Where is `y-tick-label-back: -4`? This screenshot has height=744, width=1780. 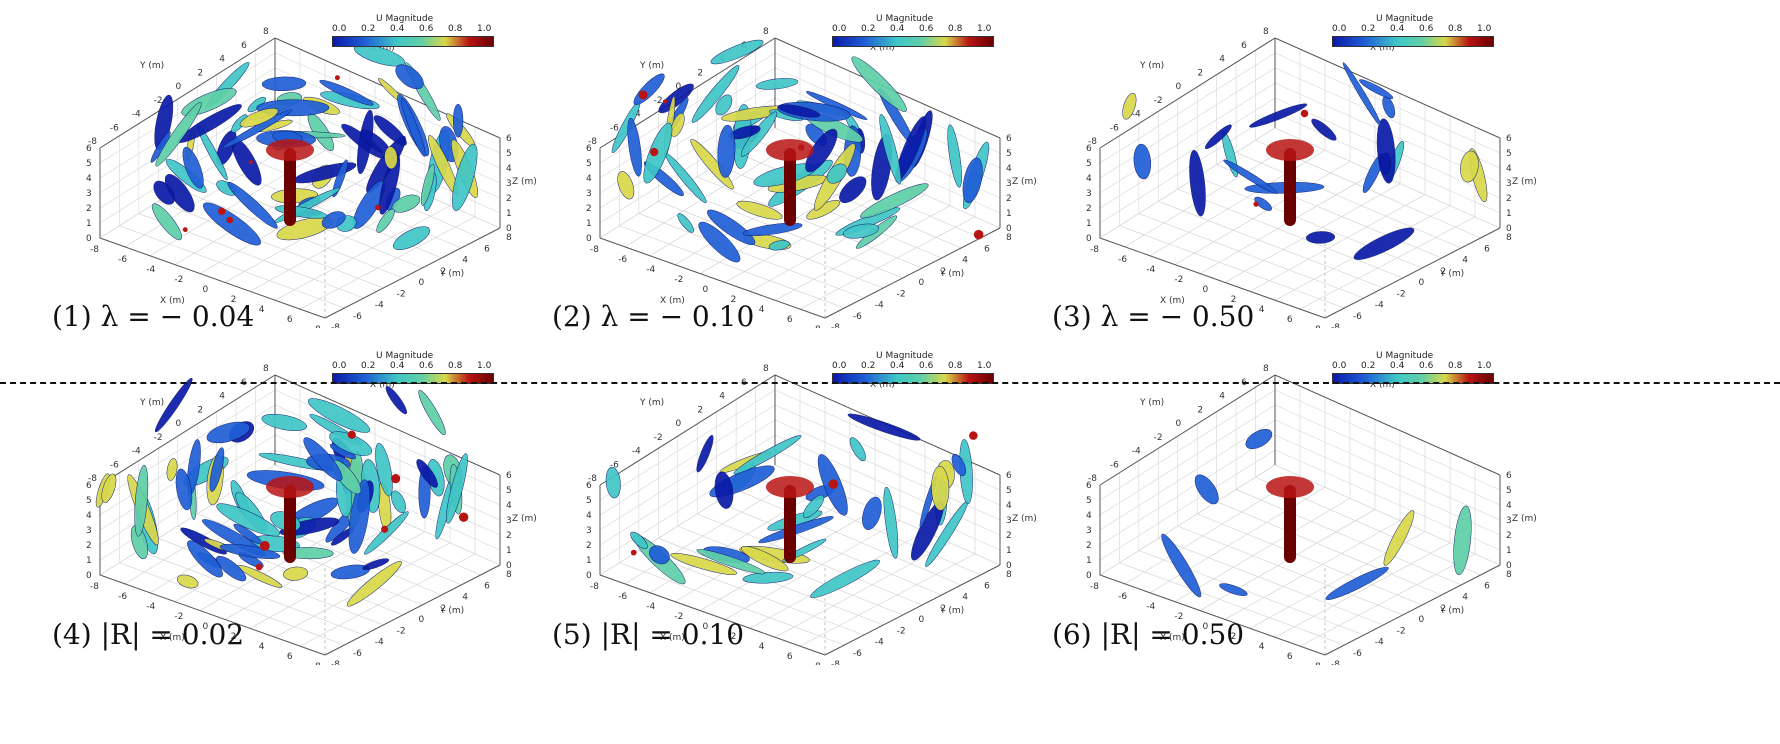
y-tick-label-back: -4 is located at coordinates (1136, 452).